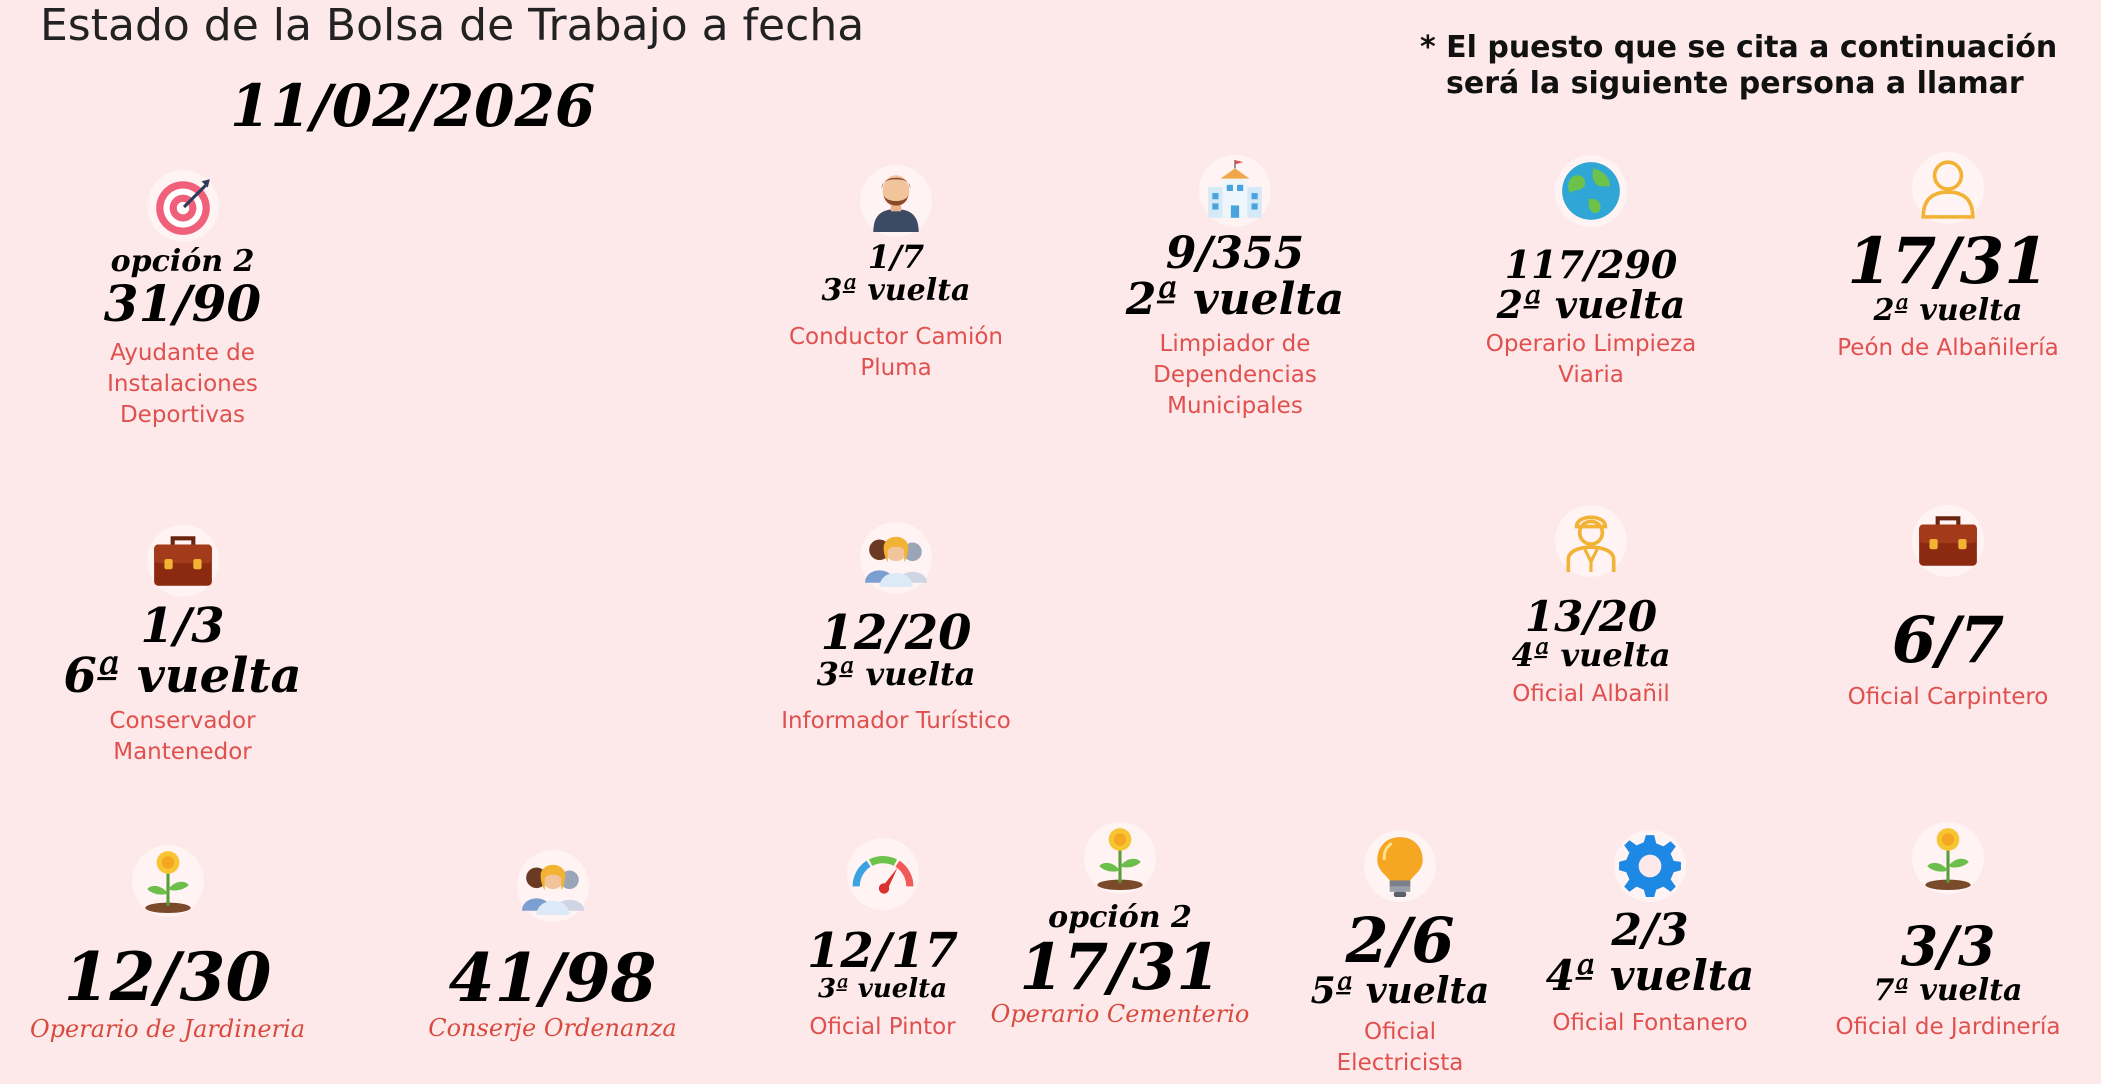 Image resolution: width=2101 pixels, height=1084 pixels. I want to click on job-card-informador-turistico: 12/20 3ª vuelta Informador Turístico, so click(896, 629).